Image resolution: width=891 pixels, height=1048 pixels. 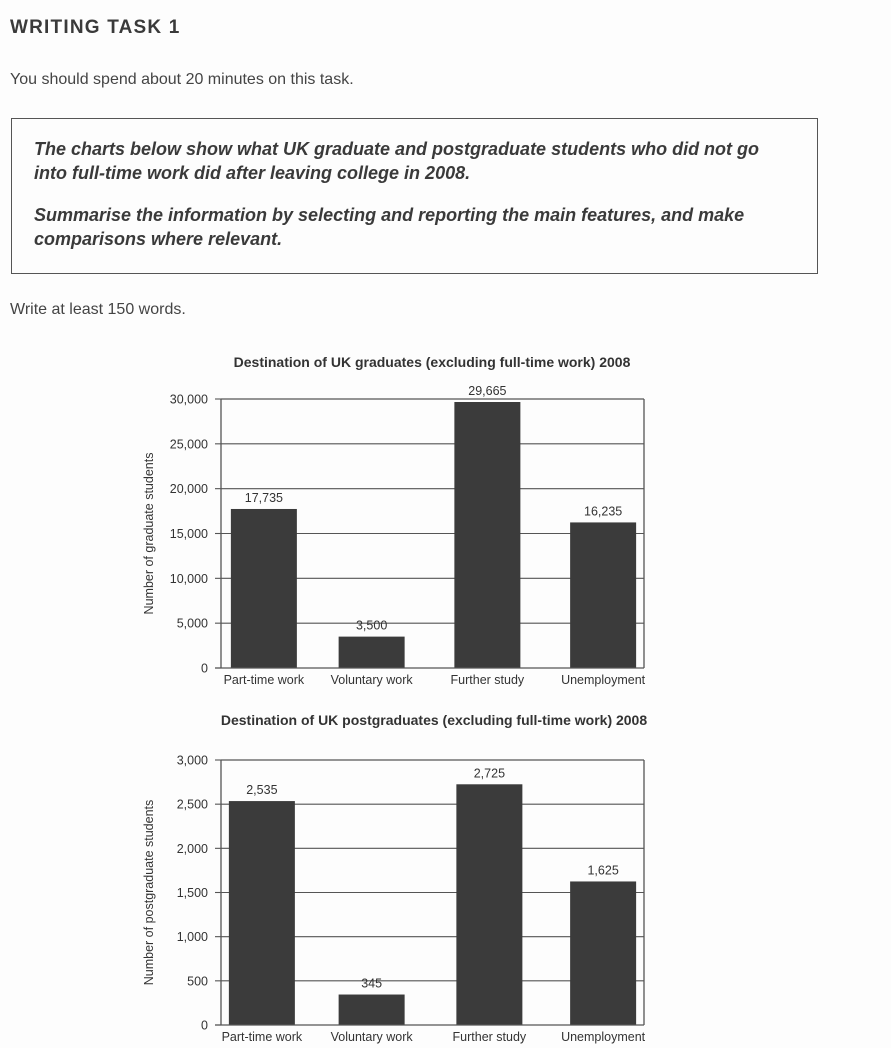 What do you see at coordinates (487, 391) in the screenshot?
I see `data-label: 29,665` at bounding box center [487, 391].